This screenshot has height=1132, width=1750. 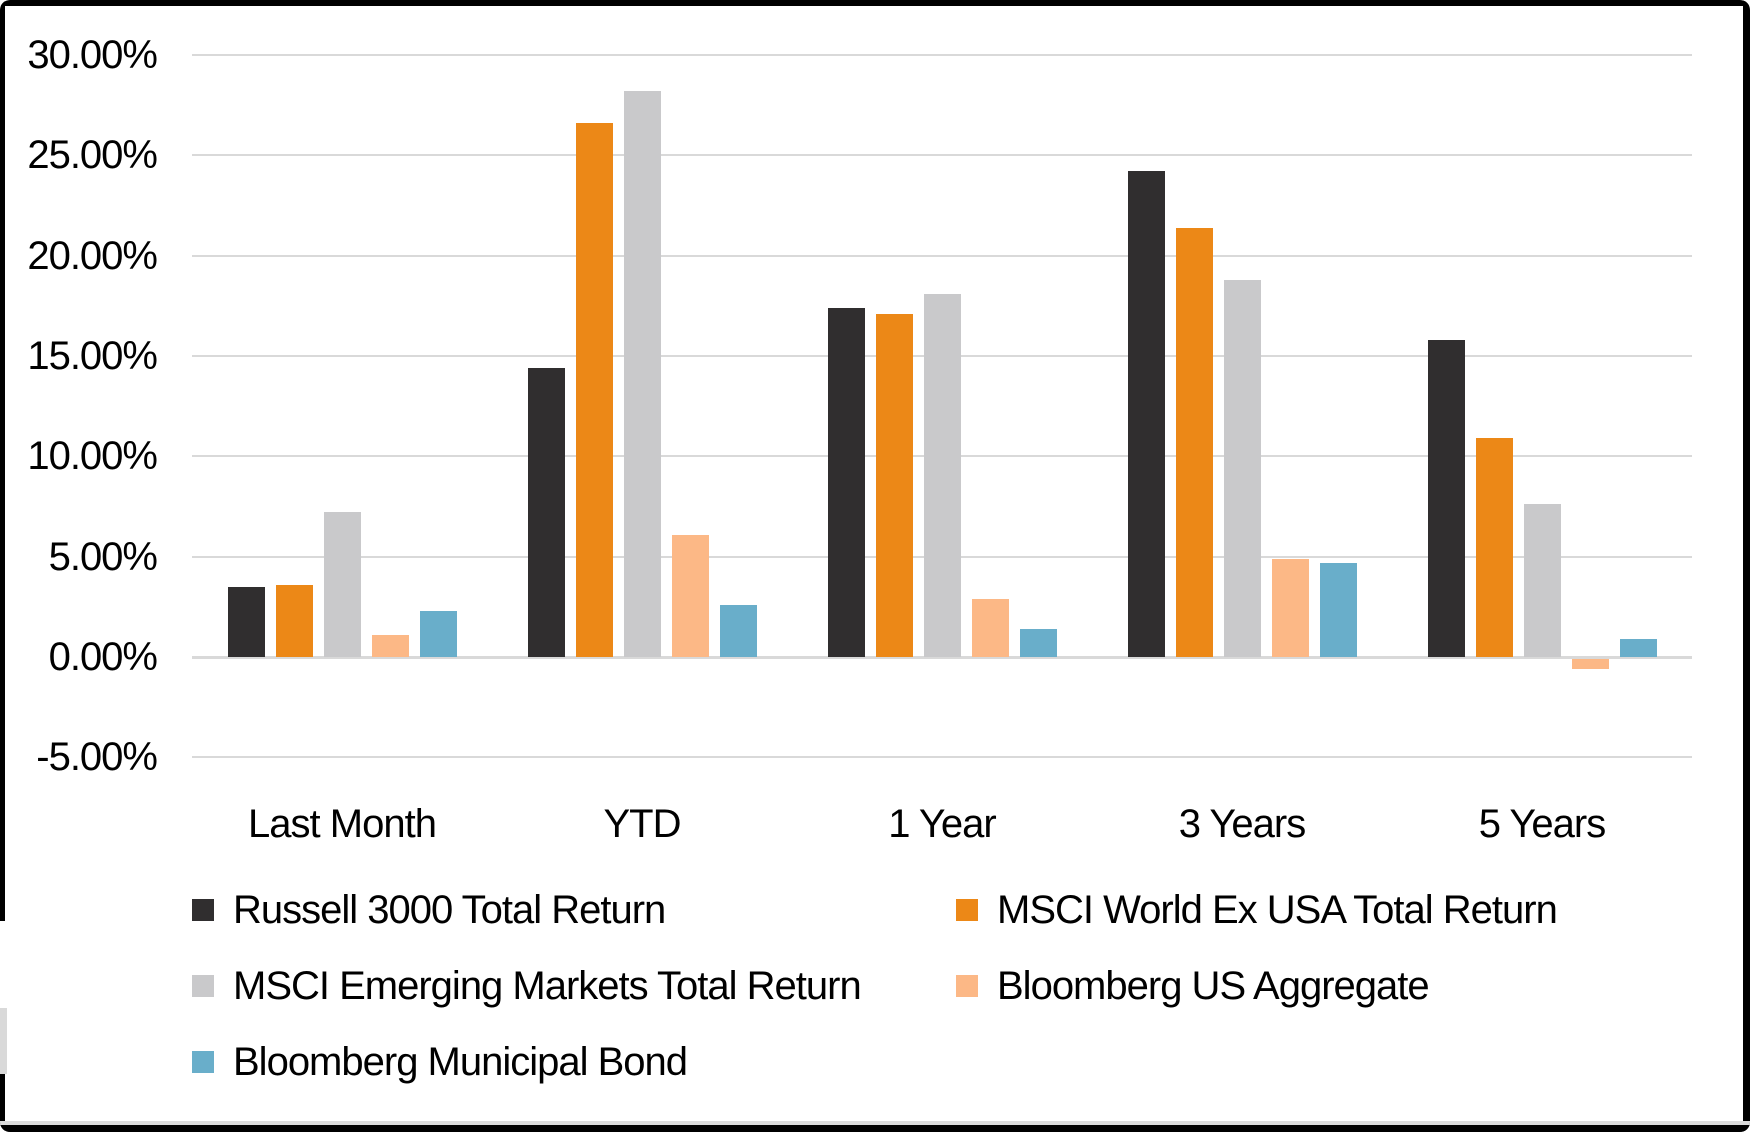 I want to click on bar-series1-last-month, so click(x=294, y=621).